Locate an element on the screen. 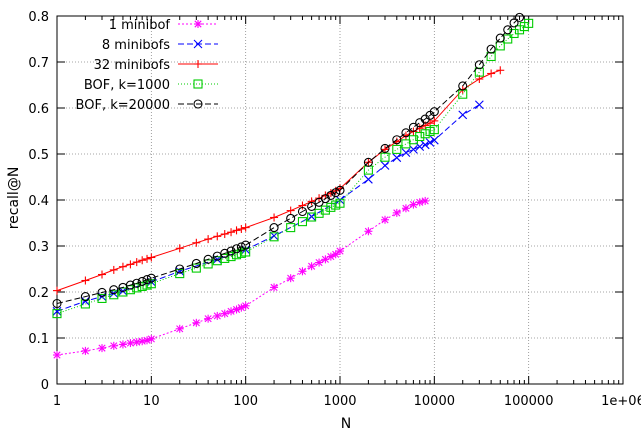  legend-entry: 1 minibof is located at coordinates (163, 25).